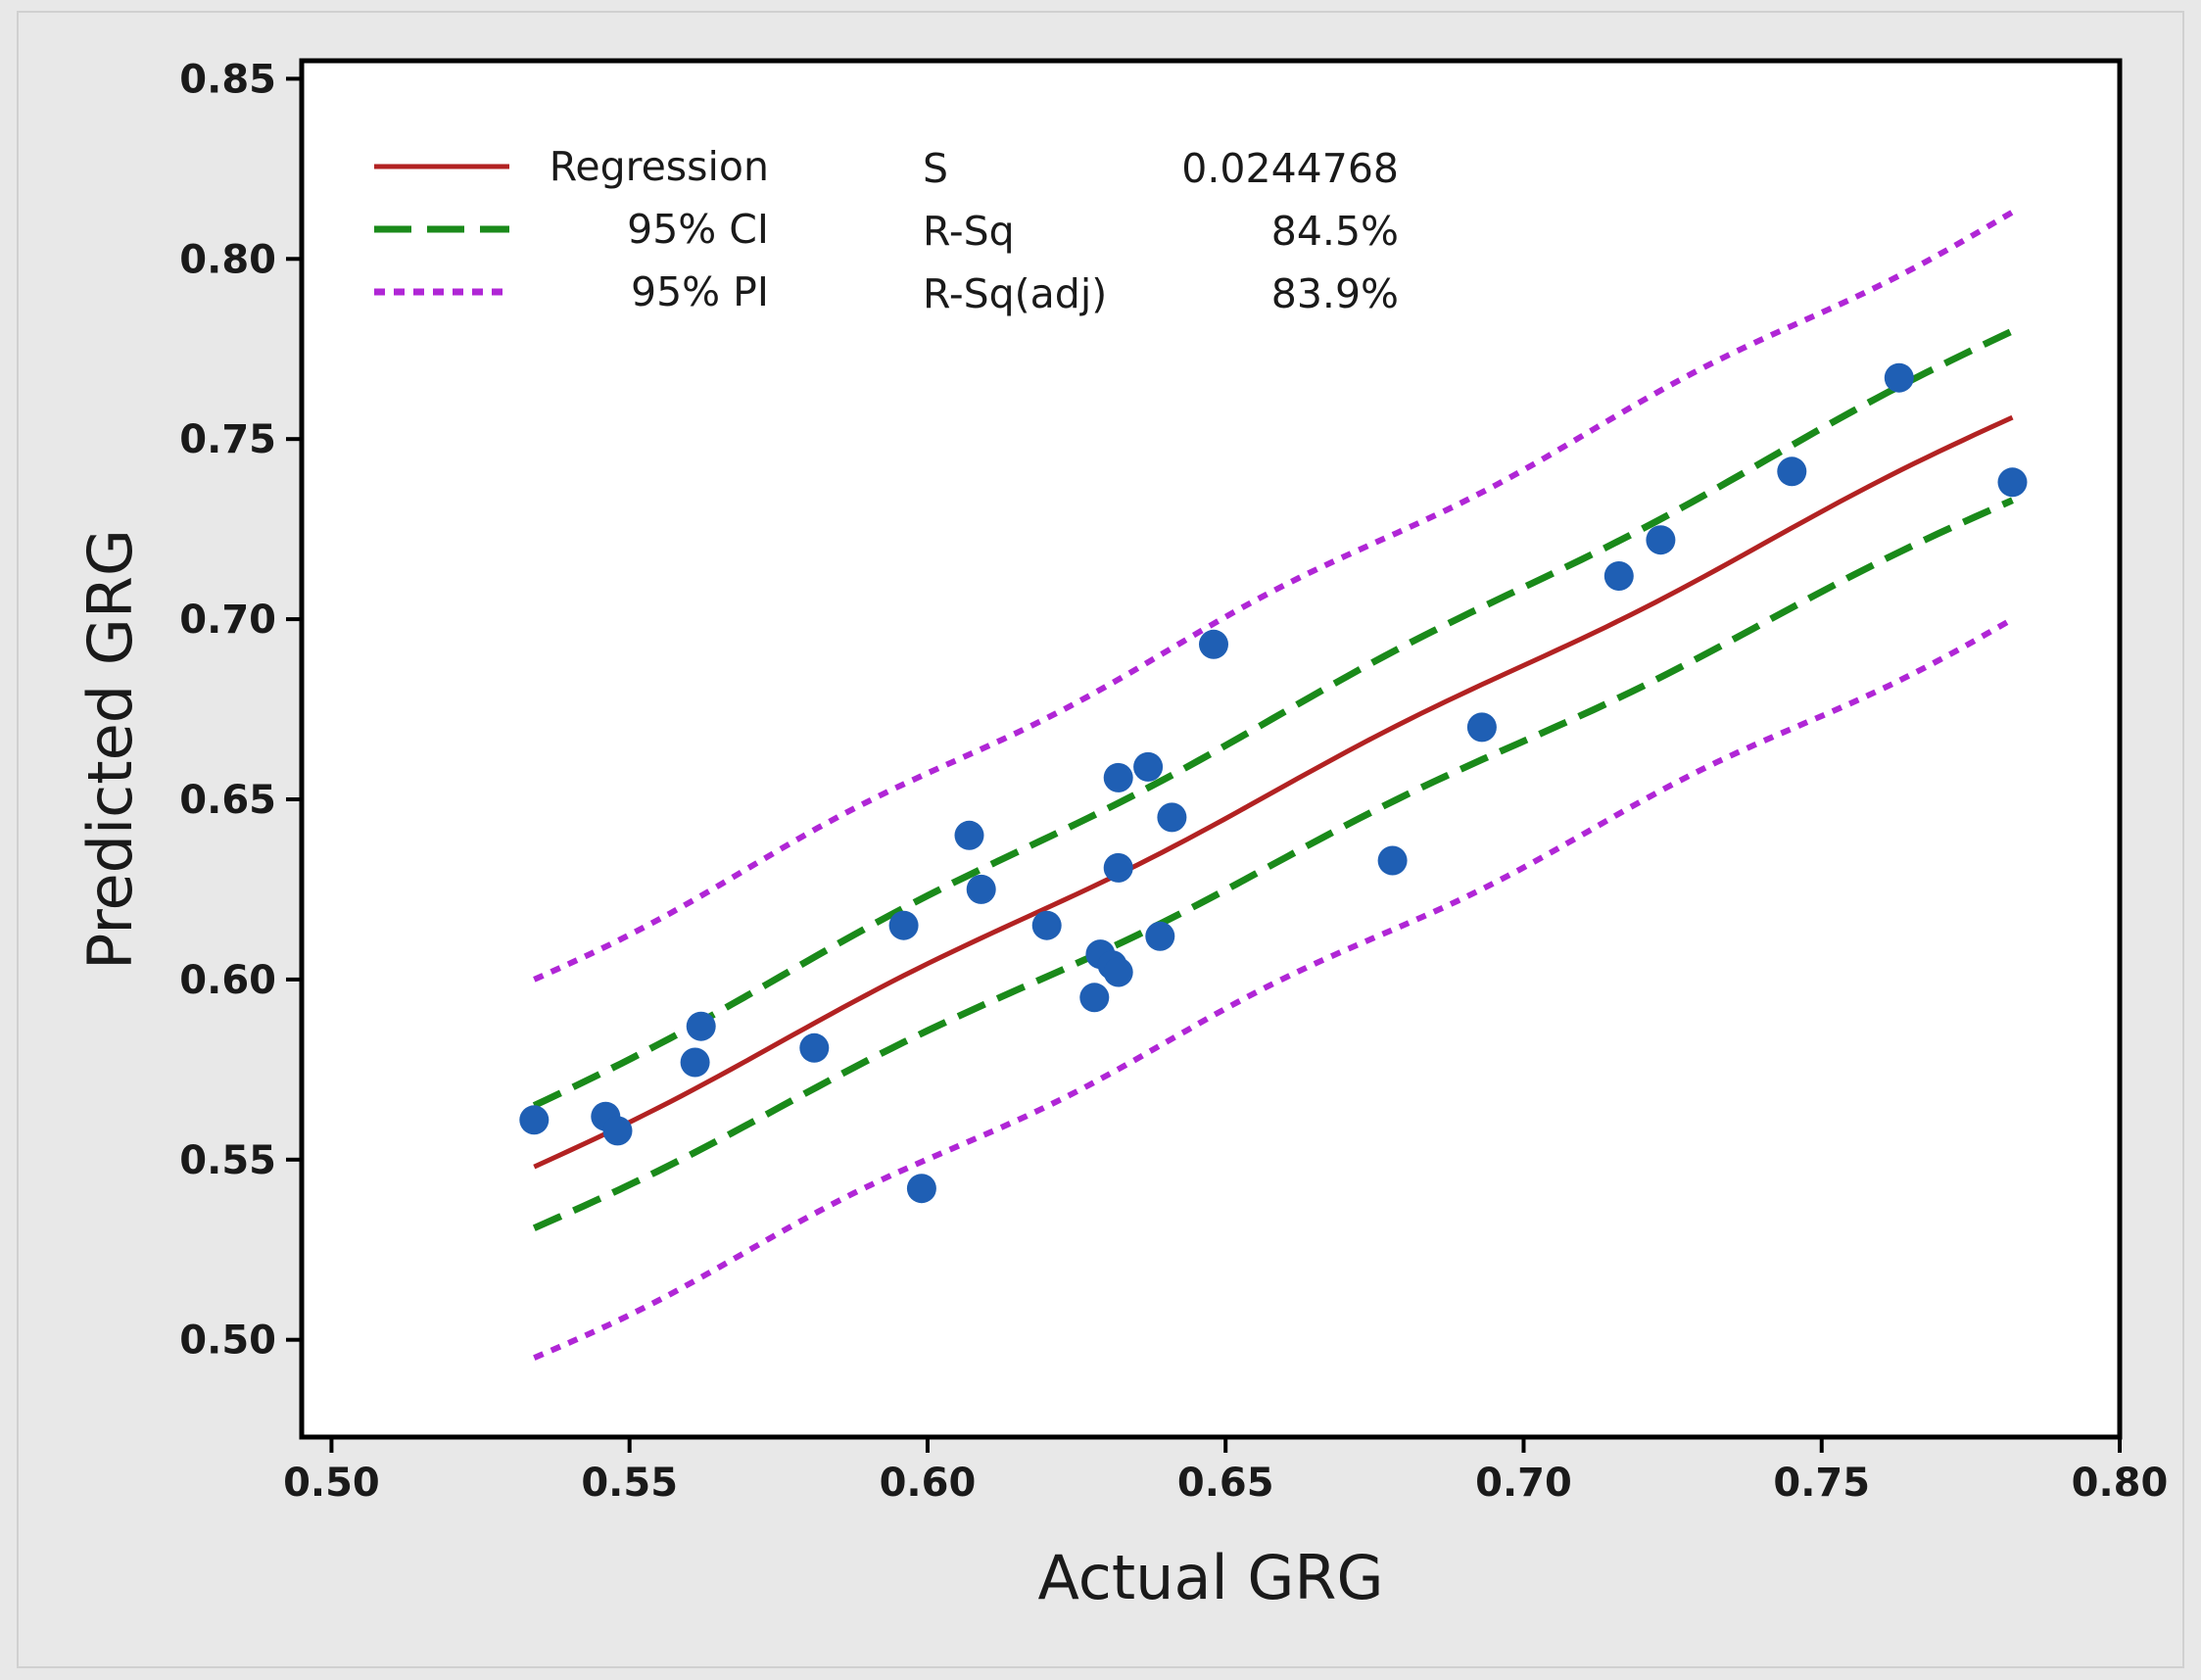  Describe the element at coordinates (227, 439) in the screenshot. I see `y-tick-label: 0.75` at that location.